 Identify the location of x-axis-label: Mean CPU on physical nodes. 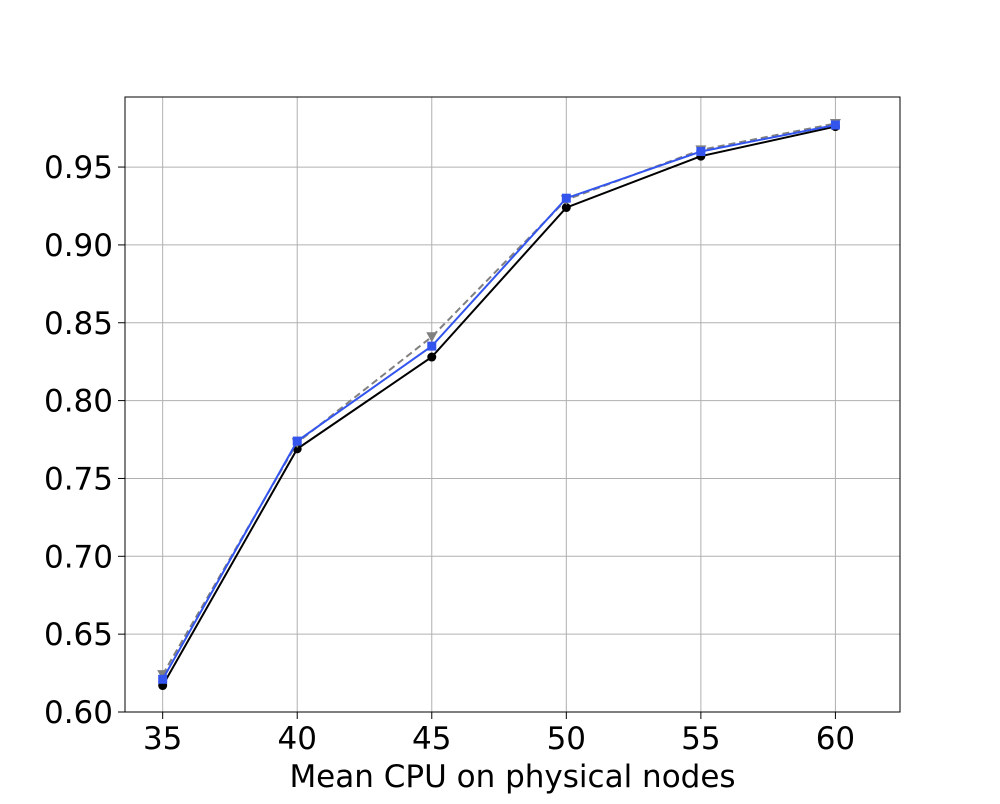
(512, 777).